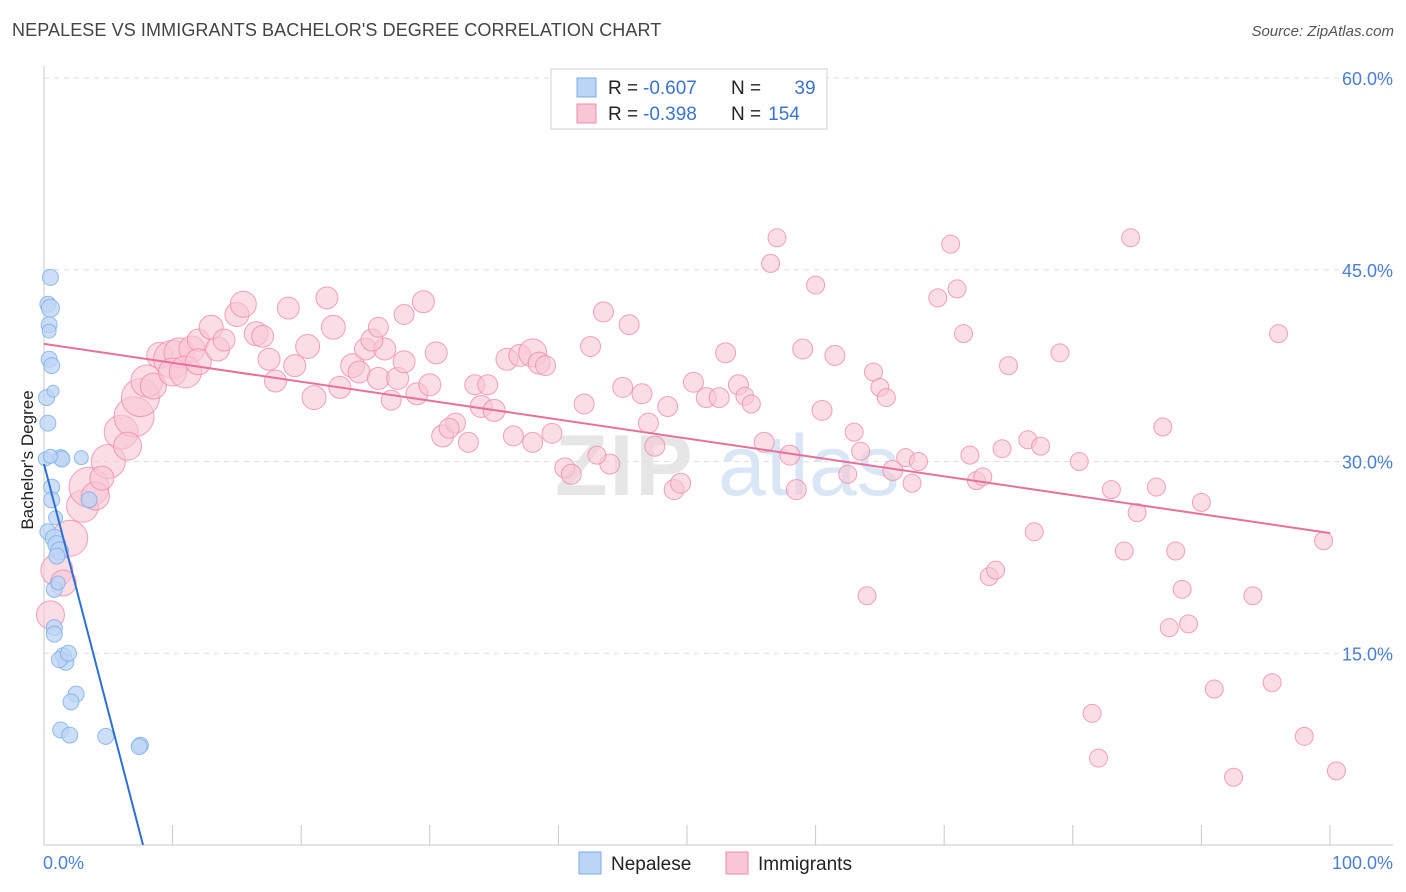  Describe the element at coordinates (1367, 463) in the screenshot. I see `y-tick-label-30: 30.0%` at that location.